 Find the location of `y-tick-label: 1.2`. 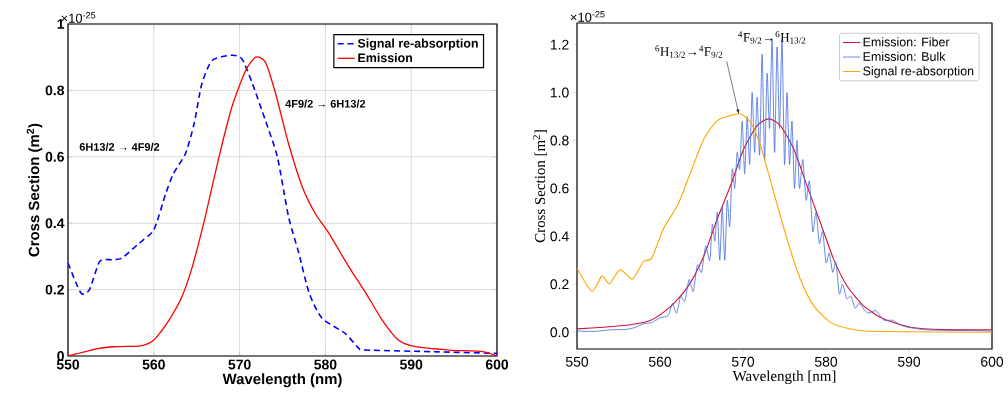

y-tick-label: 1.2 is located at coordinates (559, 44).